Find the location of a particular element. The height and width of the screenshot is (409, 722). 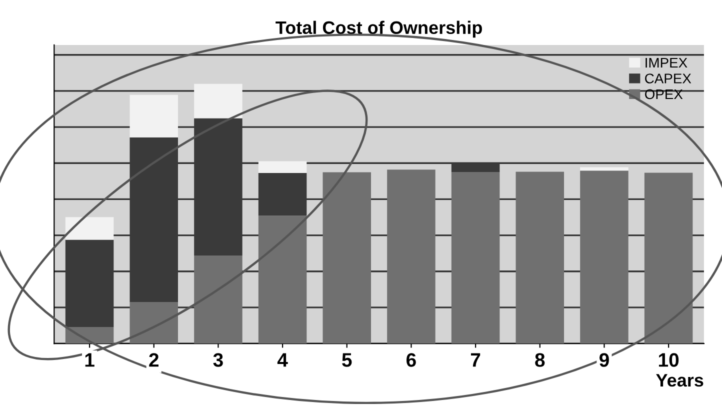

legend-label: IMPEX is located at coordinates (667, 63).